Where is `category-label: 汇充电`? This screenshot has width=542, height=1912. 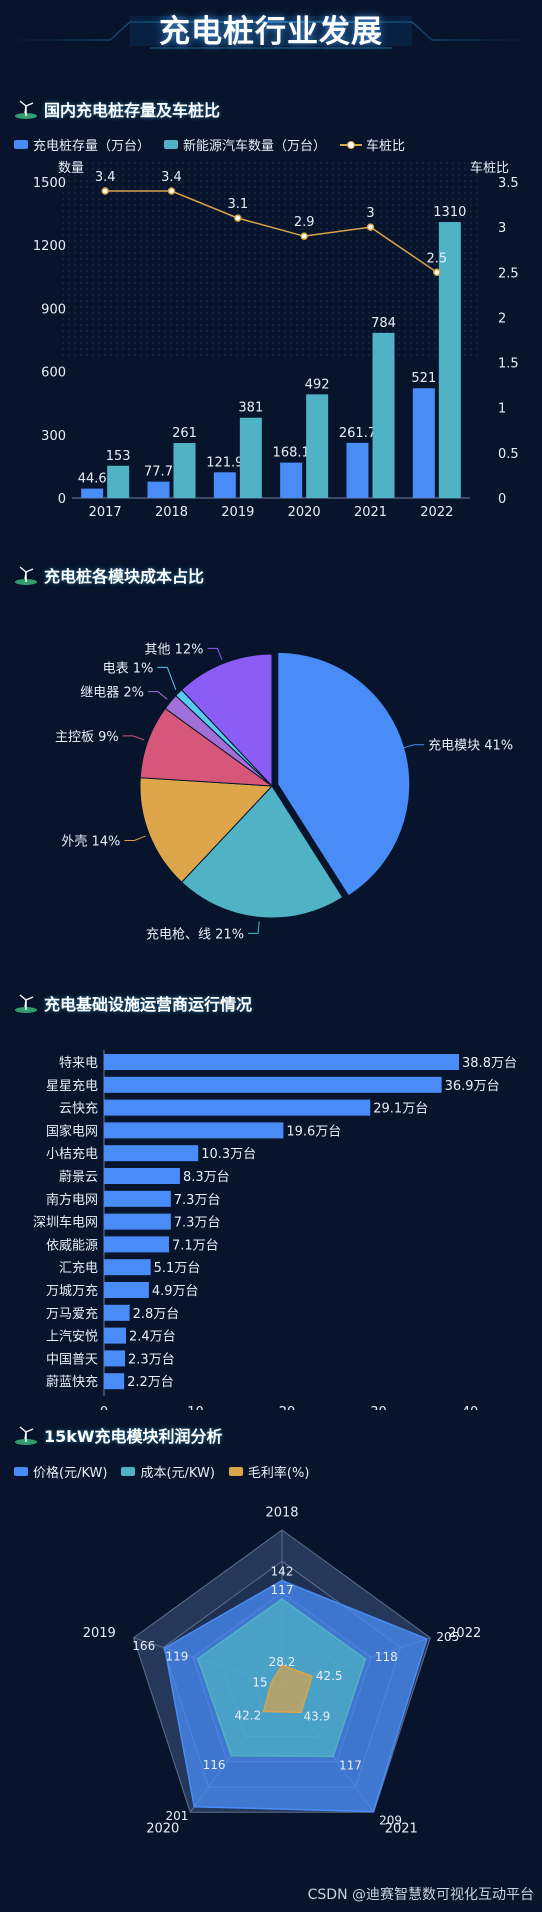 category-label: 汇充电 is located at coordinates (78, 1268).